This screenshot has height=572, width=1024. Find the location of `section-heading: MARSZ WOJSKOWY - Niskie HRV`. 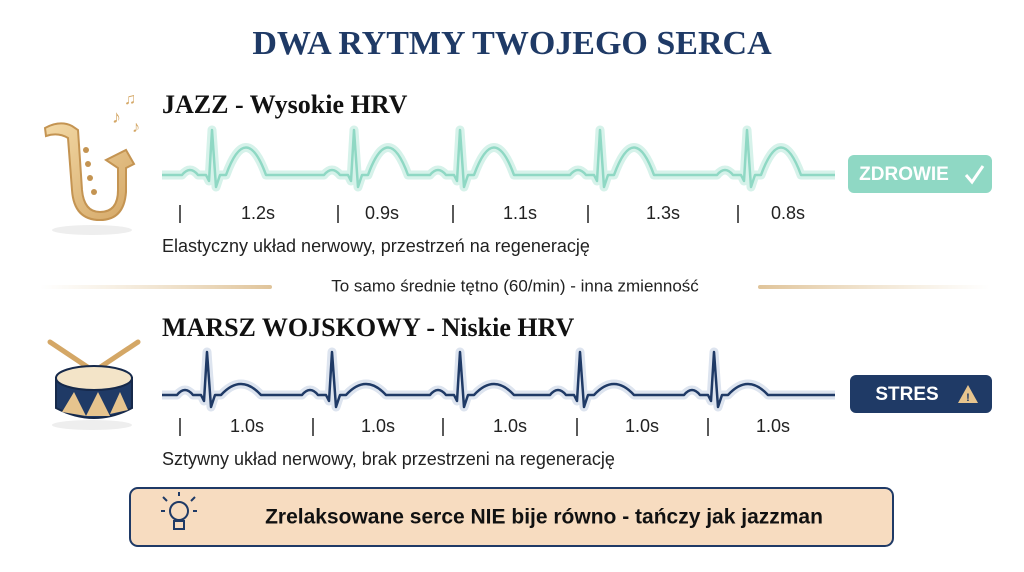

section-heading: MARSZ WOJSKOWY - Niskie HRV is located at coordinates (368, 327).